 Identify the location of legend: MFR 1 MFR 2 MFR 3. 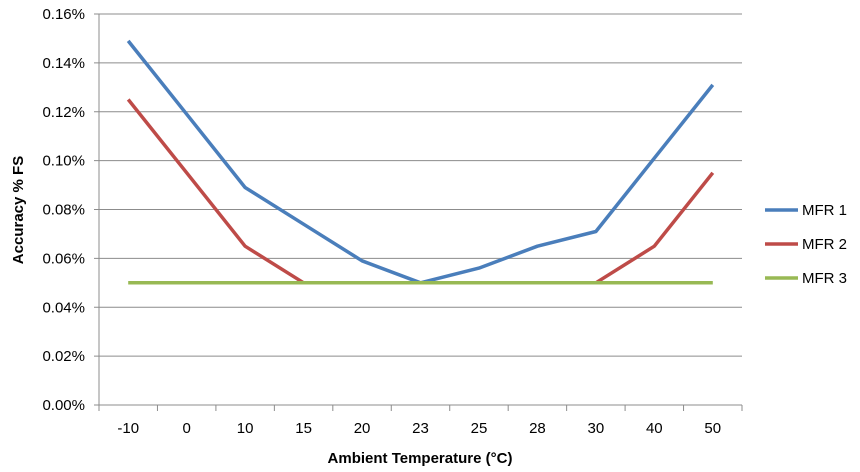
(806, 244).